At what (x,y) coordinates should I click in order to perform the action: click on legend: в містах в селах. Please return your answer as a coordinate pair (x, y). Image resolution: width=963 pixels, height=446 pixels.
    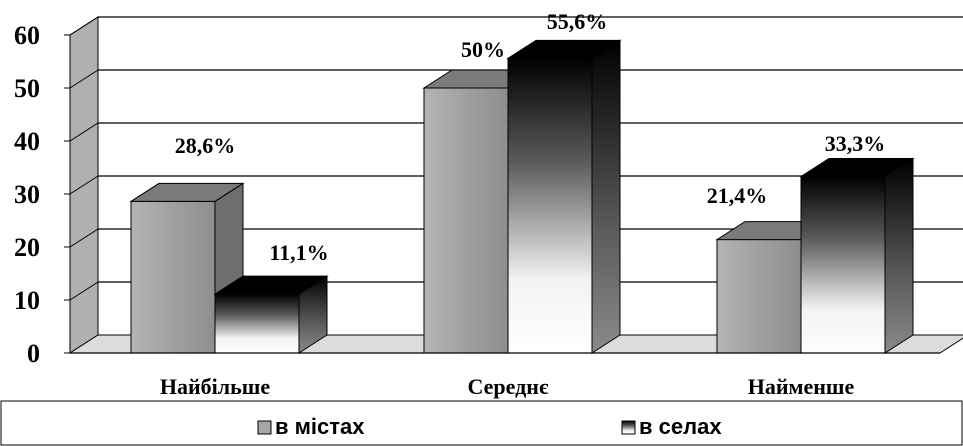
    Looking at the image, I should click on (481, 423).